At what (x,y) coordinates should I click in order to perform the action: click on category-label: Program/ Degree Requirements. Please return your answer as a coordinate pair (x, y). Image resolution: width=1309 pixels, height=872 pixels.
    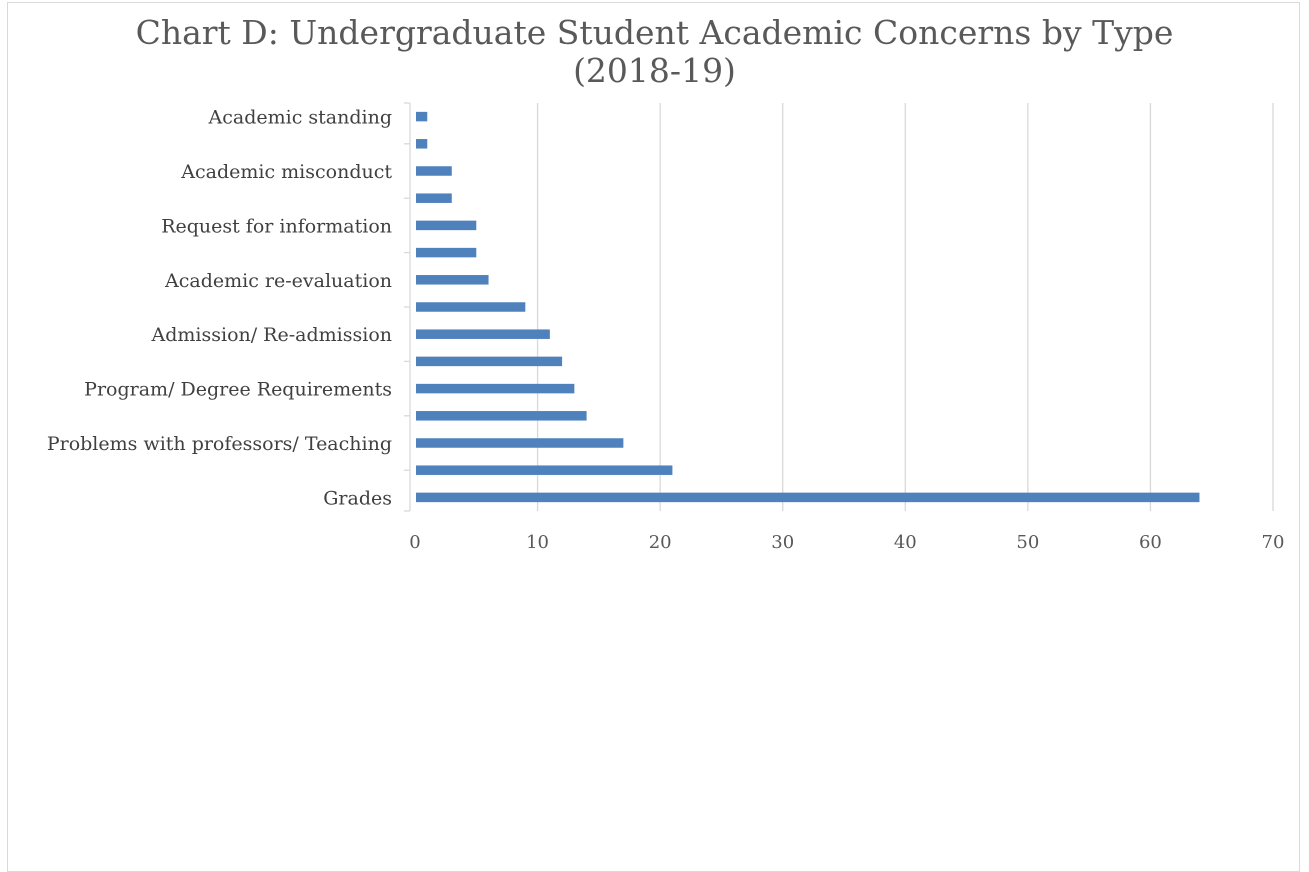
    Looking at the image, I should click on (238, 390).